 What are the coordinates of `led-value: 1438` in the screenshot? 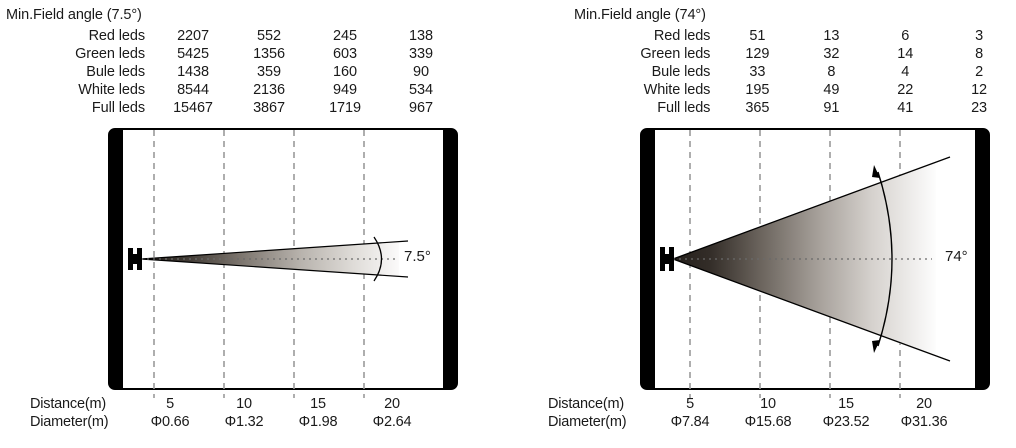 It's located at (193, 72).